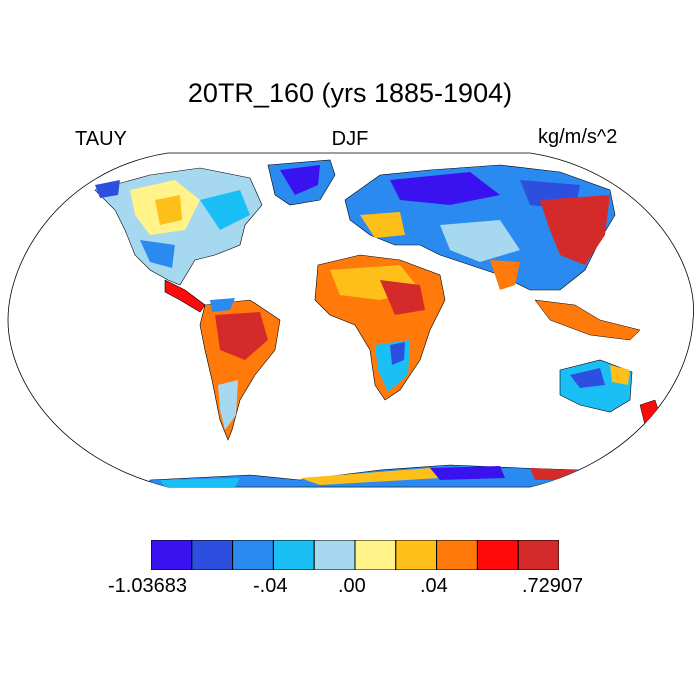  Describe the element at coordinates (434, 586) in the screenshot. I see `colorbar-label-3: .04` at that location.